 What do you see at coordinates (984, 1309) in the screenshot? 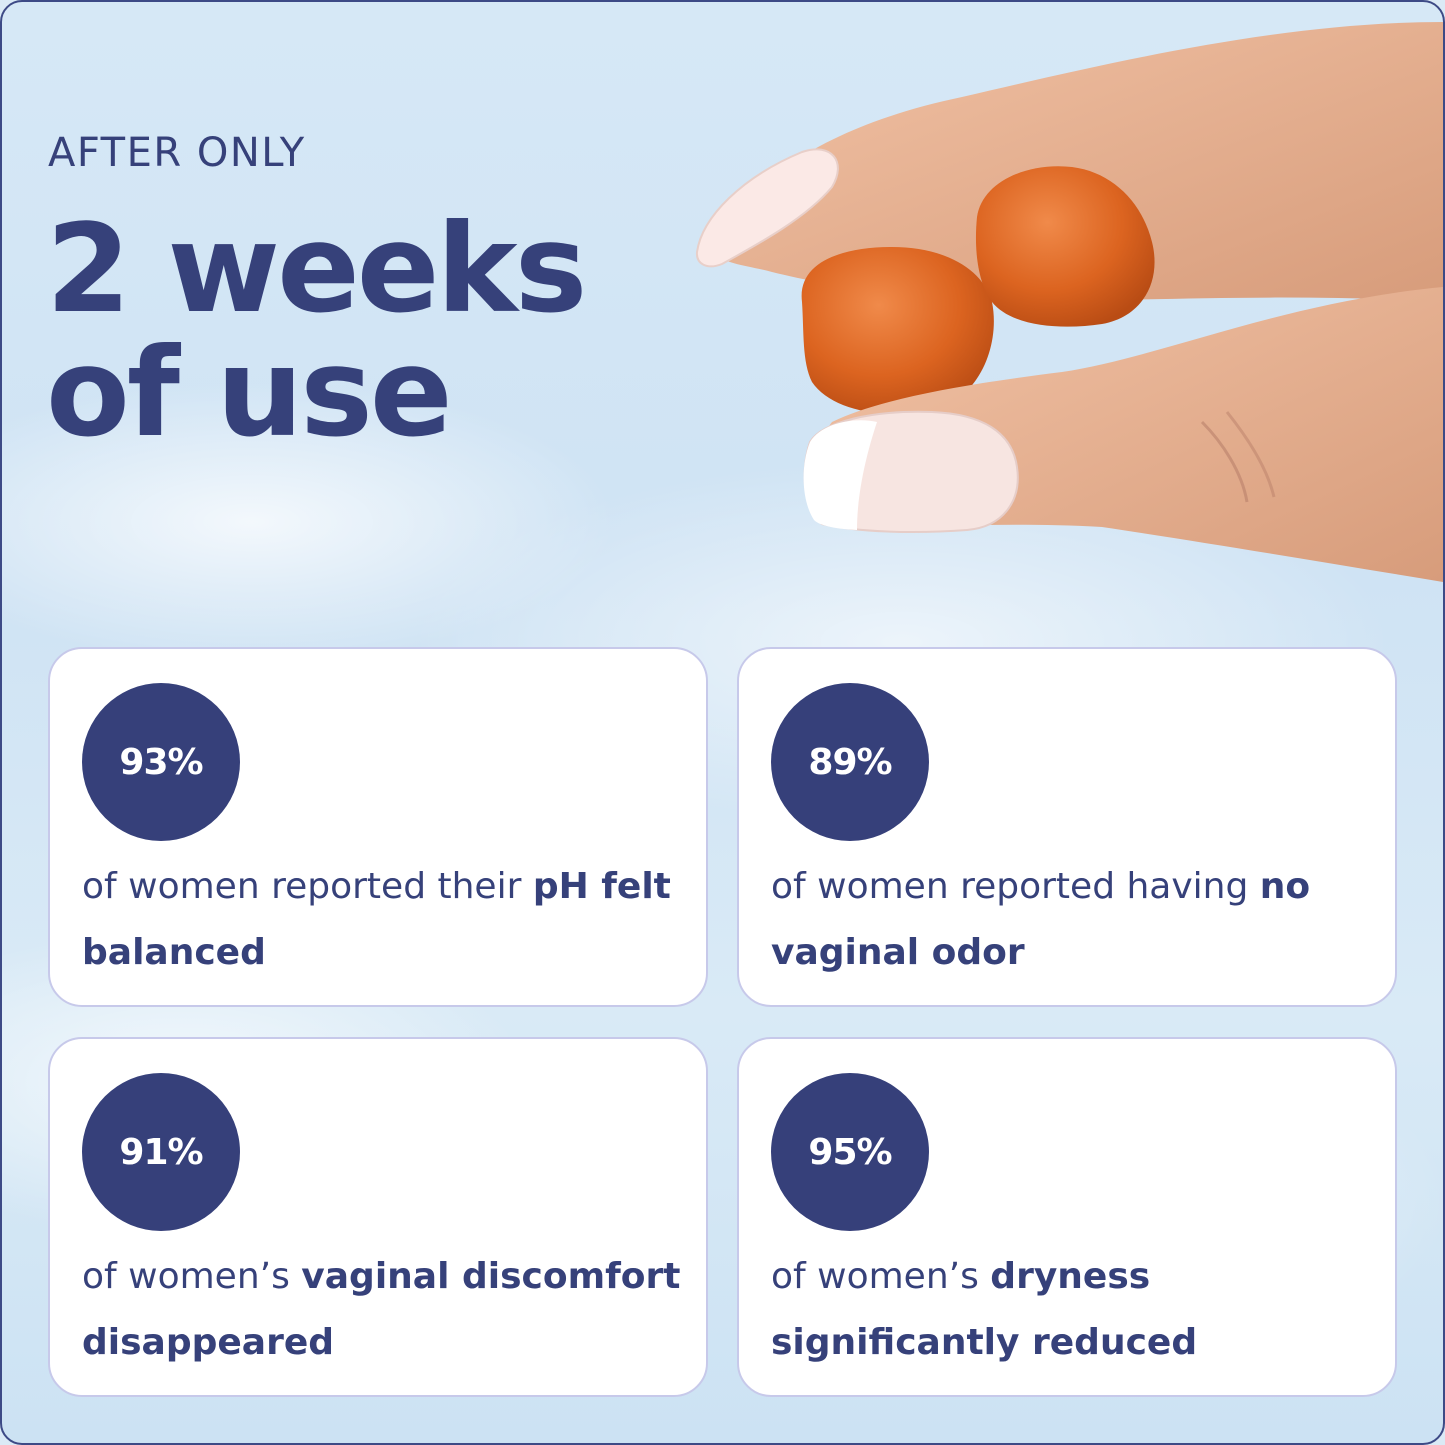
I see `stat-text-bold: dryness significantly reduced` at bounding box center [984, 1309].